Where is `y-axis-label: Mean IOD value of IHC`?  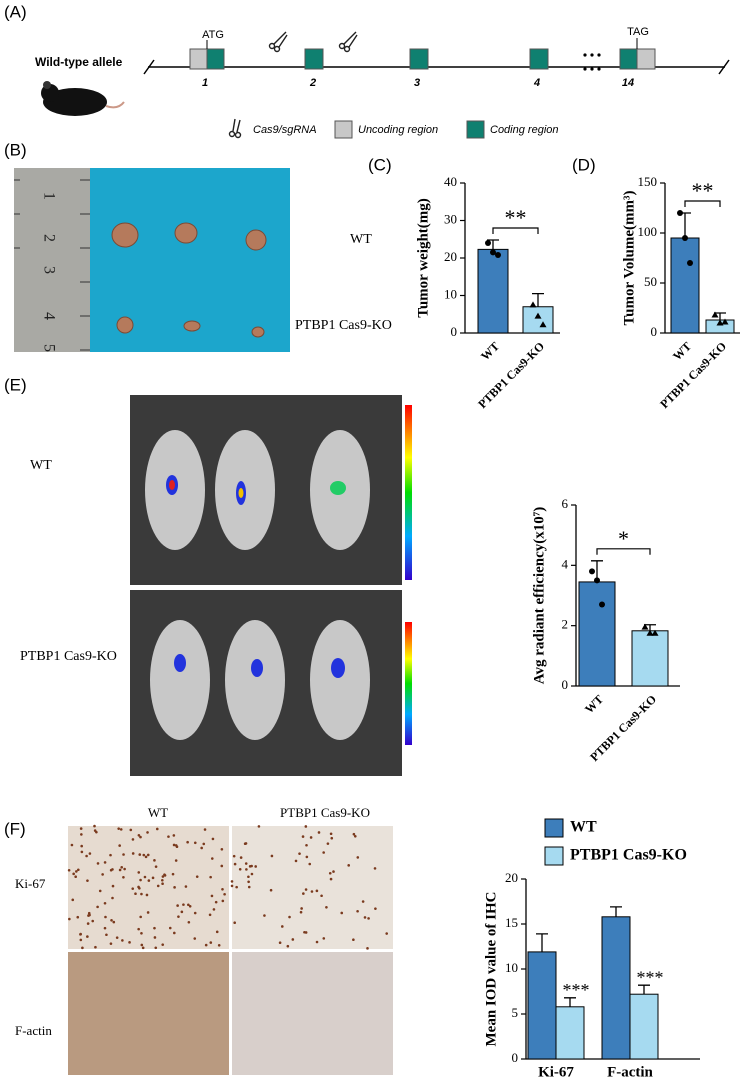
y-axis-label: Mean IOD value of IHC is located at coordinates (491, 969).